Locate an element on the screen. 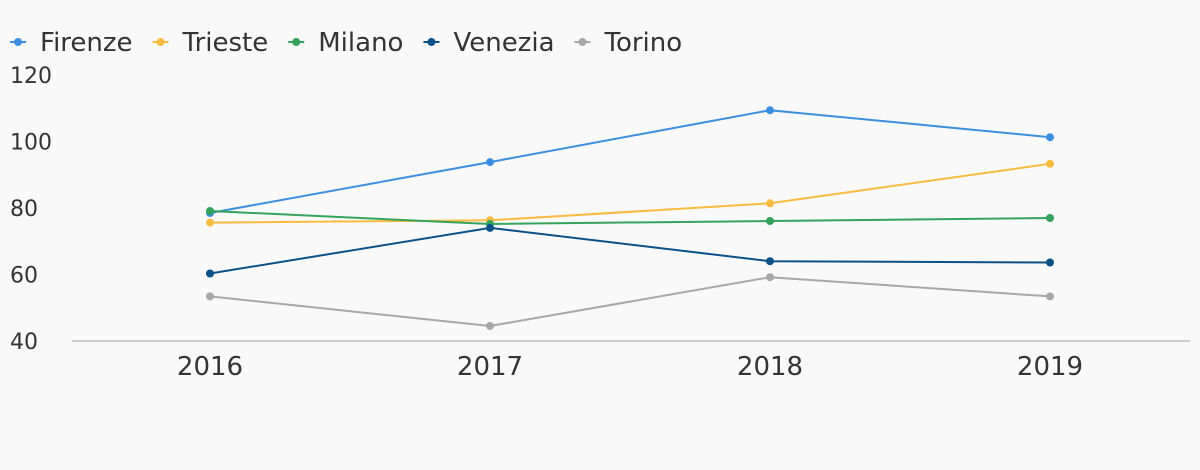  y-tick-label: 60 is located at coordinates (24, 276).